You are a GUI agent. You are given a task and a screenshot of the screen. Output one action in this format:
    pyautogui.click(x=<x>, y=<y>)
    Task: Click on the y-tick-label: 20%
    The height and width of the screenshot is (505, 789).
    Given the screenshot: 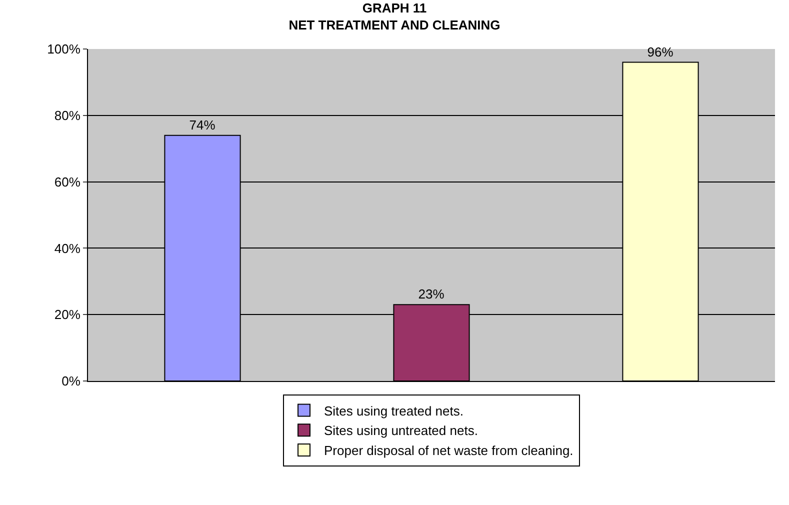 What is the action you would take?
    pyautogui.click(x=67, y=314)
    